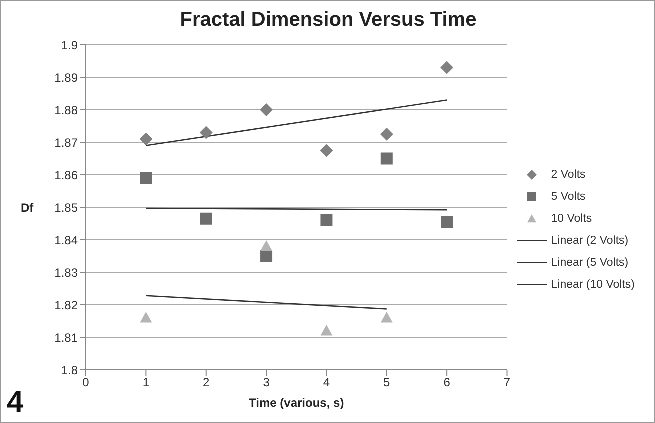 This screenshot has width=655, height=423. What do you see at coordinates (66, 207) in the screenshot?
I see `y-tick-label: 1.85` at bounding box center [66, 207].